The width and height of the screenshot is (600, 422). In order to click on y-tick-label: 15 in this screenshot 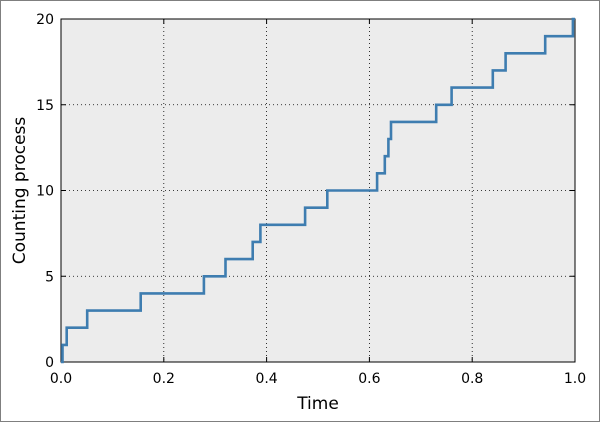, I will do `click(45, 106)`.